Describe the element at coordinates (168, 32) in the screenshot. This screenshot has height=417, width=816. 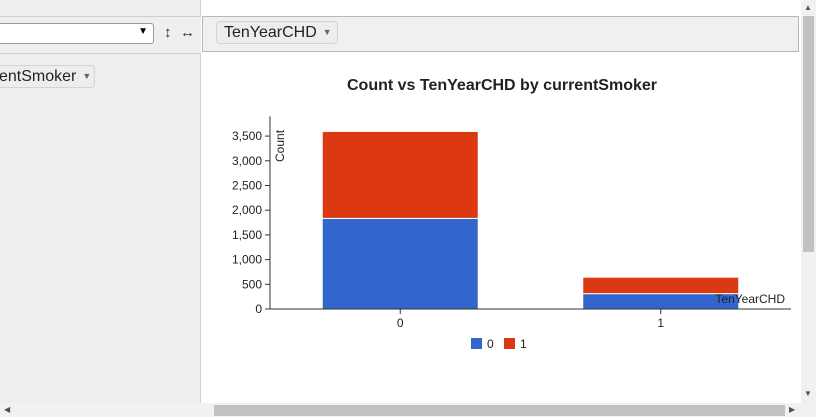
I see `row-order-toggle: ↕` at that location.